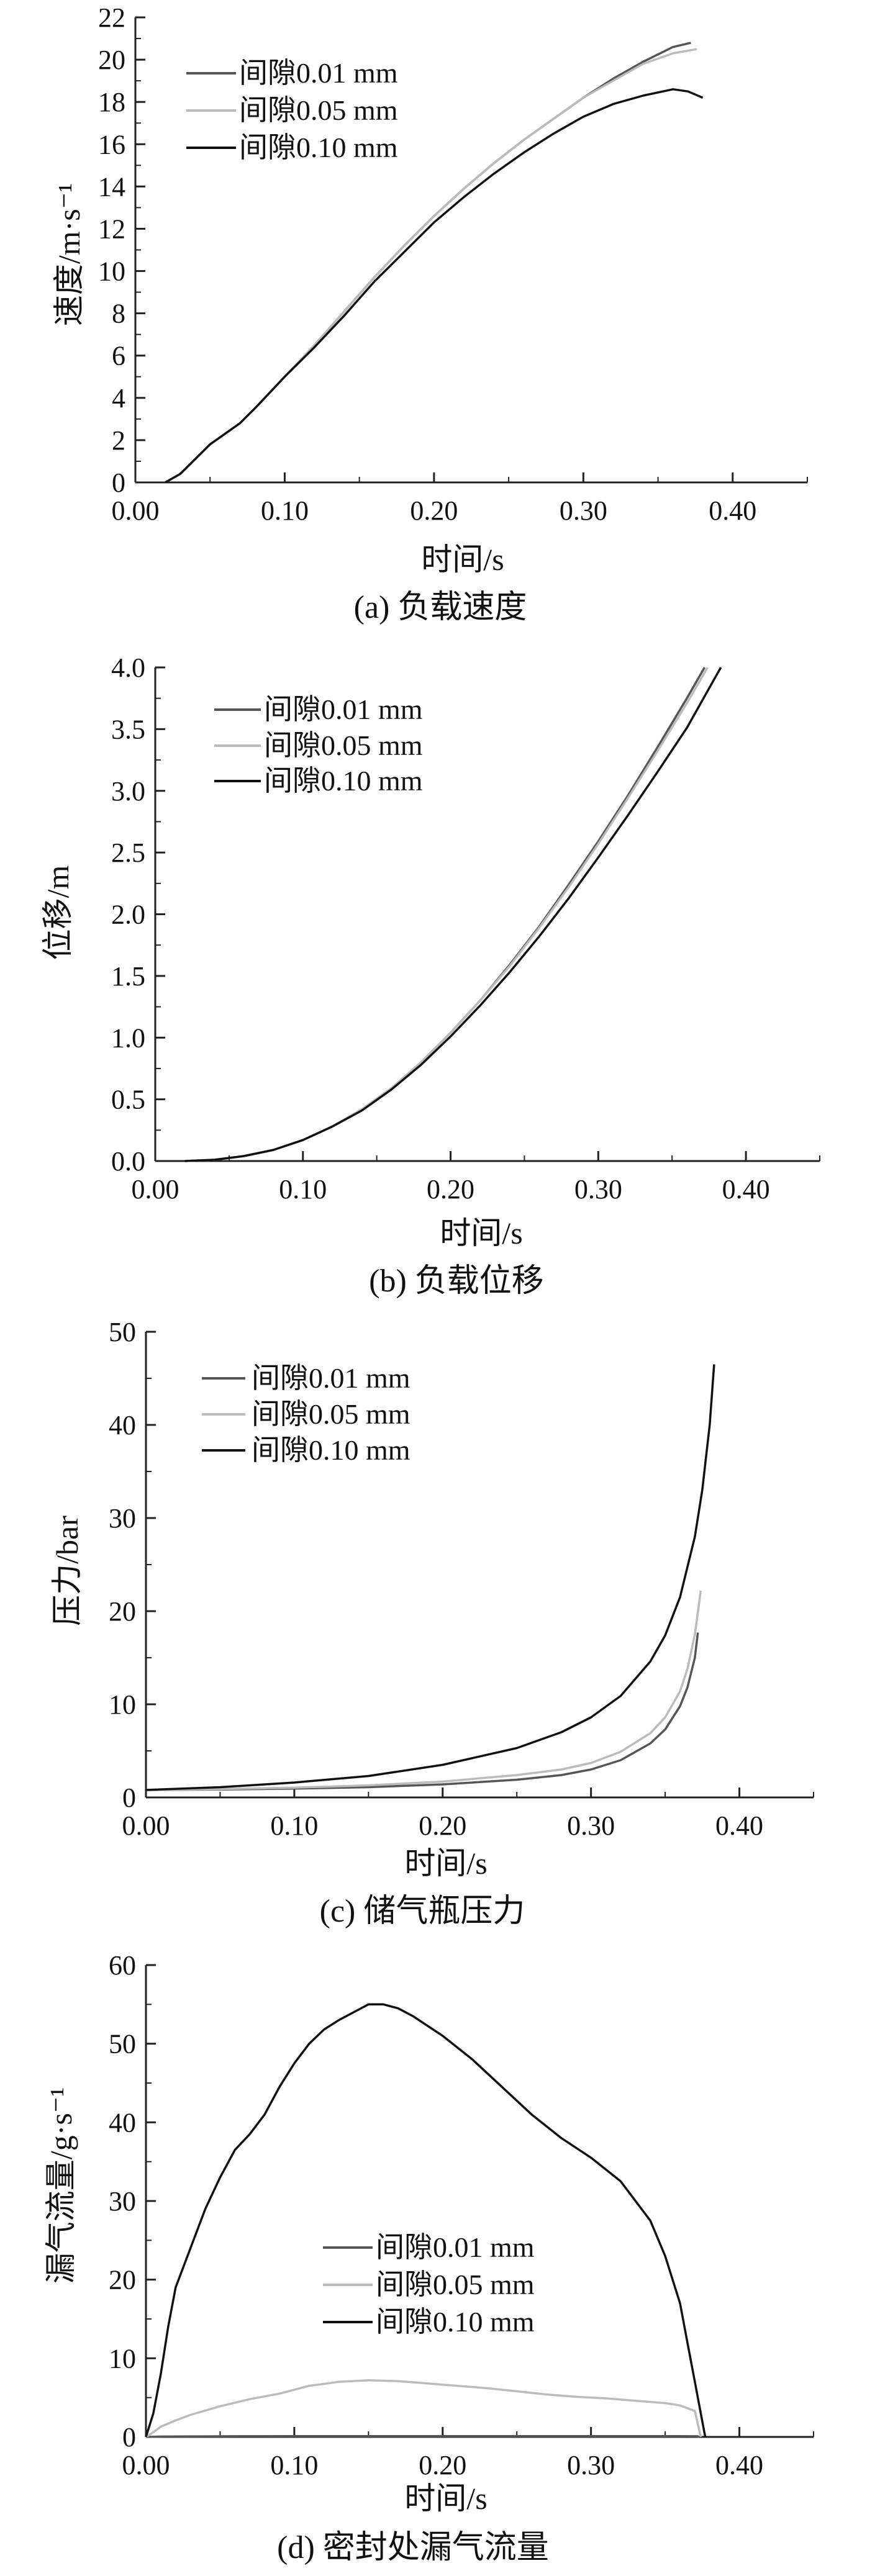 The width and height of the screenshot is (880, 2576). Describe the element at coordinates (128, 853) in the screenshot. I see `y-tick-label: 2.5` at that location.